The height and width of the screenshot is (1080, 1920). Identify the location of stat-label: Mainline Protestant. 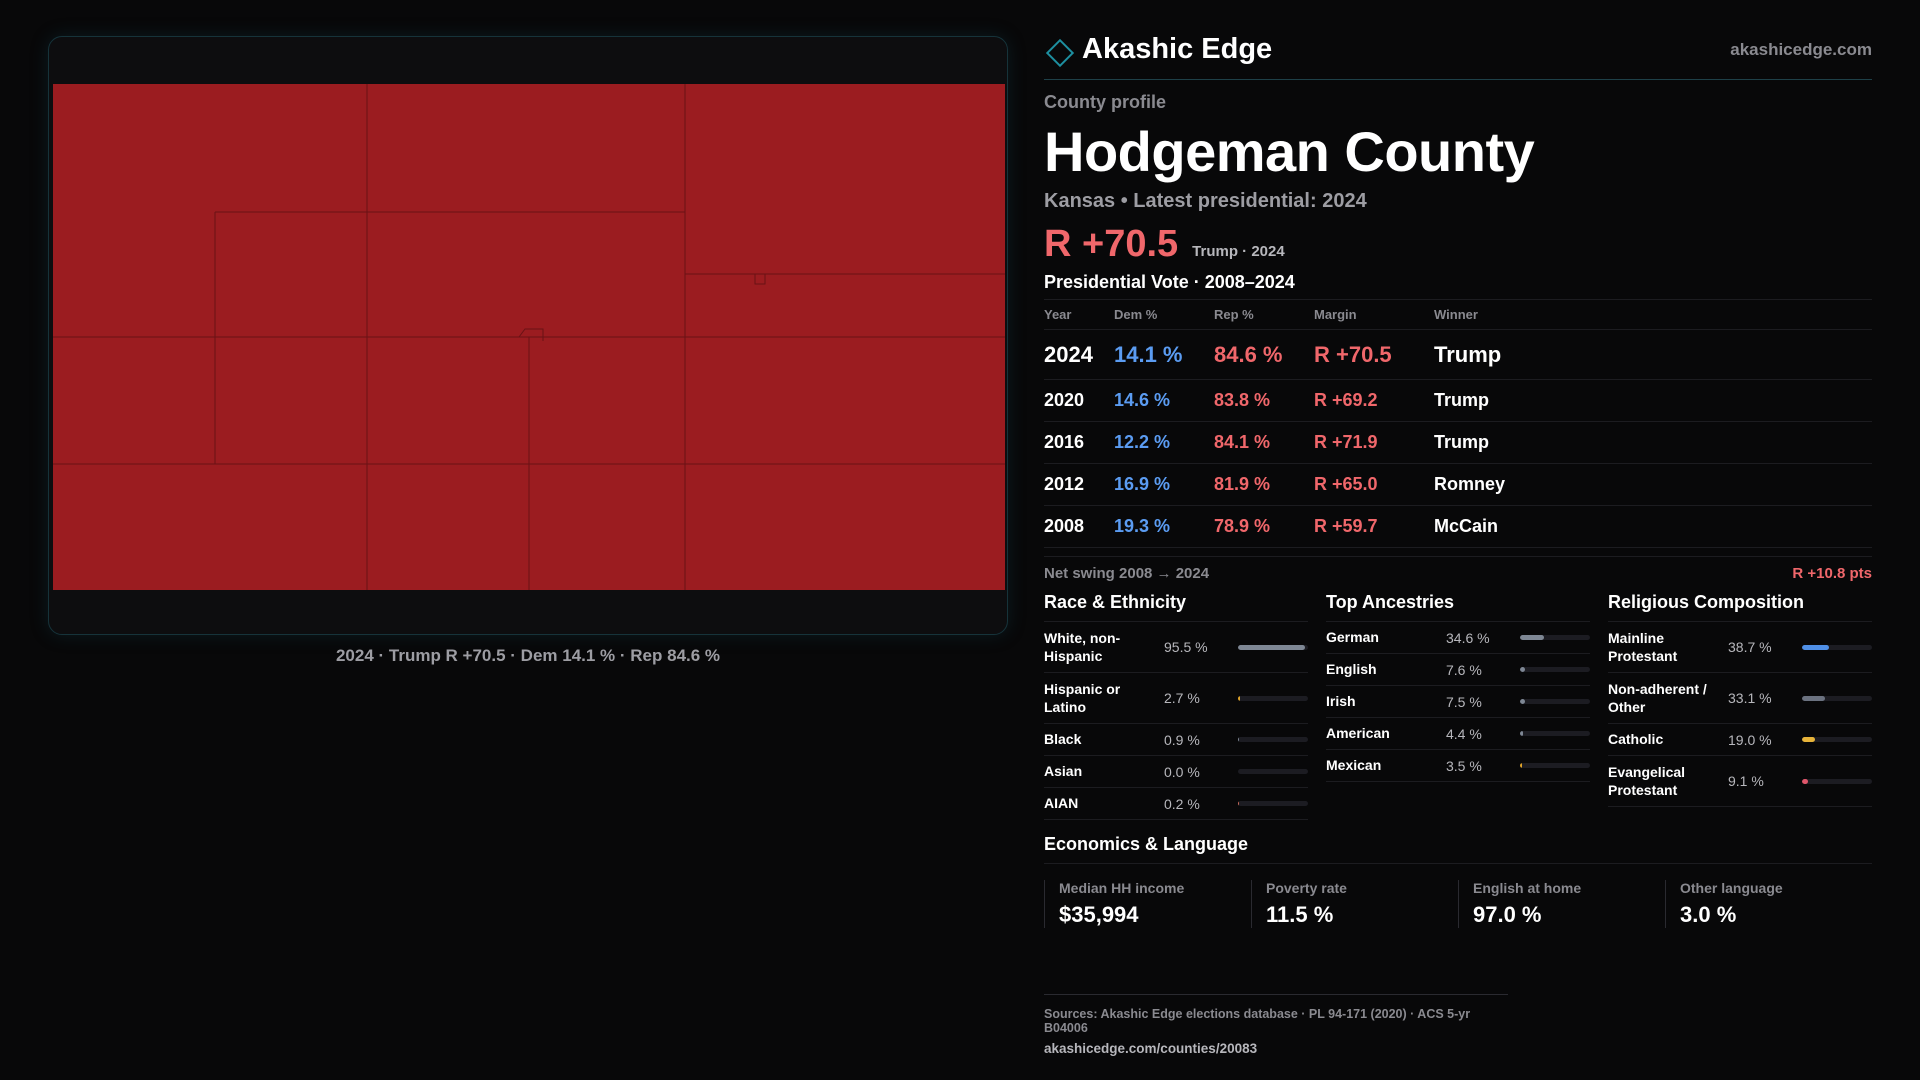
(1643, 646).